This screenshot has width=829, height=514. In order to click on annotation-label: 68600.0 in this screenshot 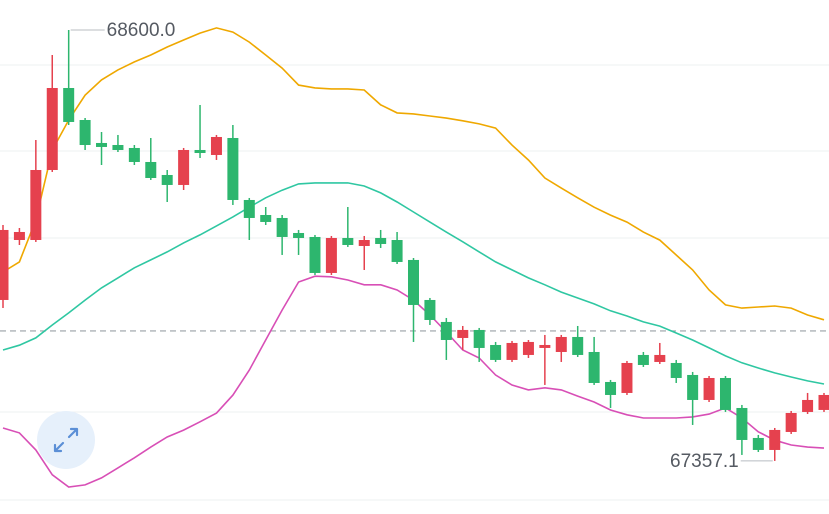, I will do `click(141, 30)`.